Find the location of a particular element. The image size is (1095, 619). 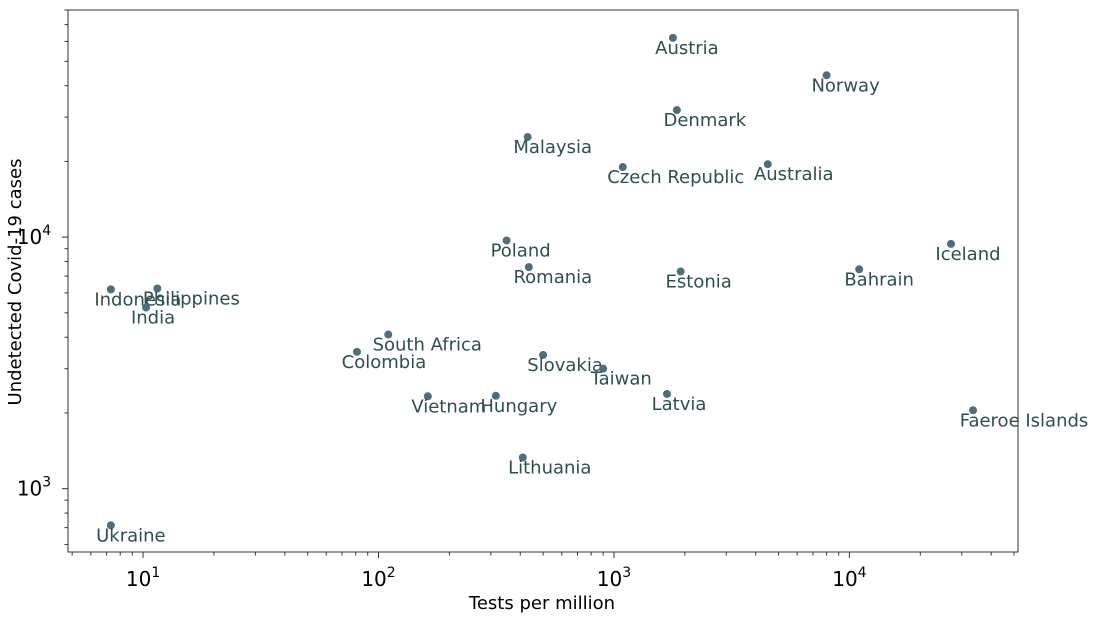

point-label-australia: Australia is located at coordinates (794, 174).